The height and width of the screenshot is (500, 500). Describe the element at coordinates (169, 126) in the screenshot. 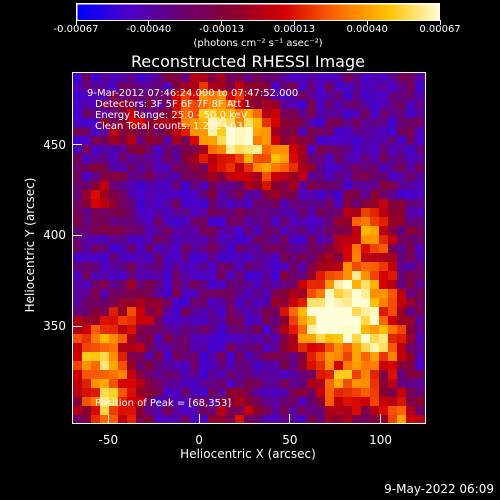

I see `clean-counts-annotation: Clean Total counts: 1.21E+03` at that location.